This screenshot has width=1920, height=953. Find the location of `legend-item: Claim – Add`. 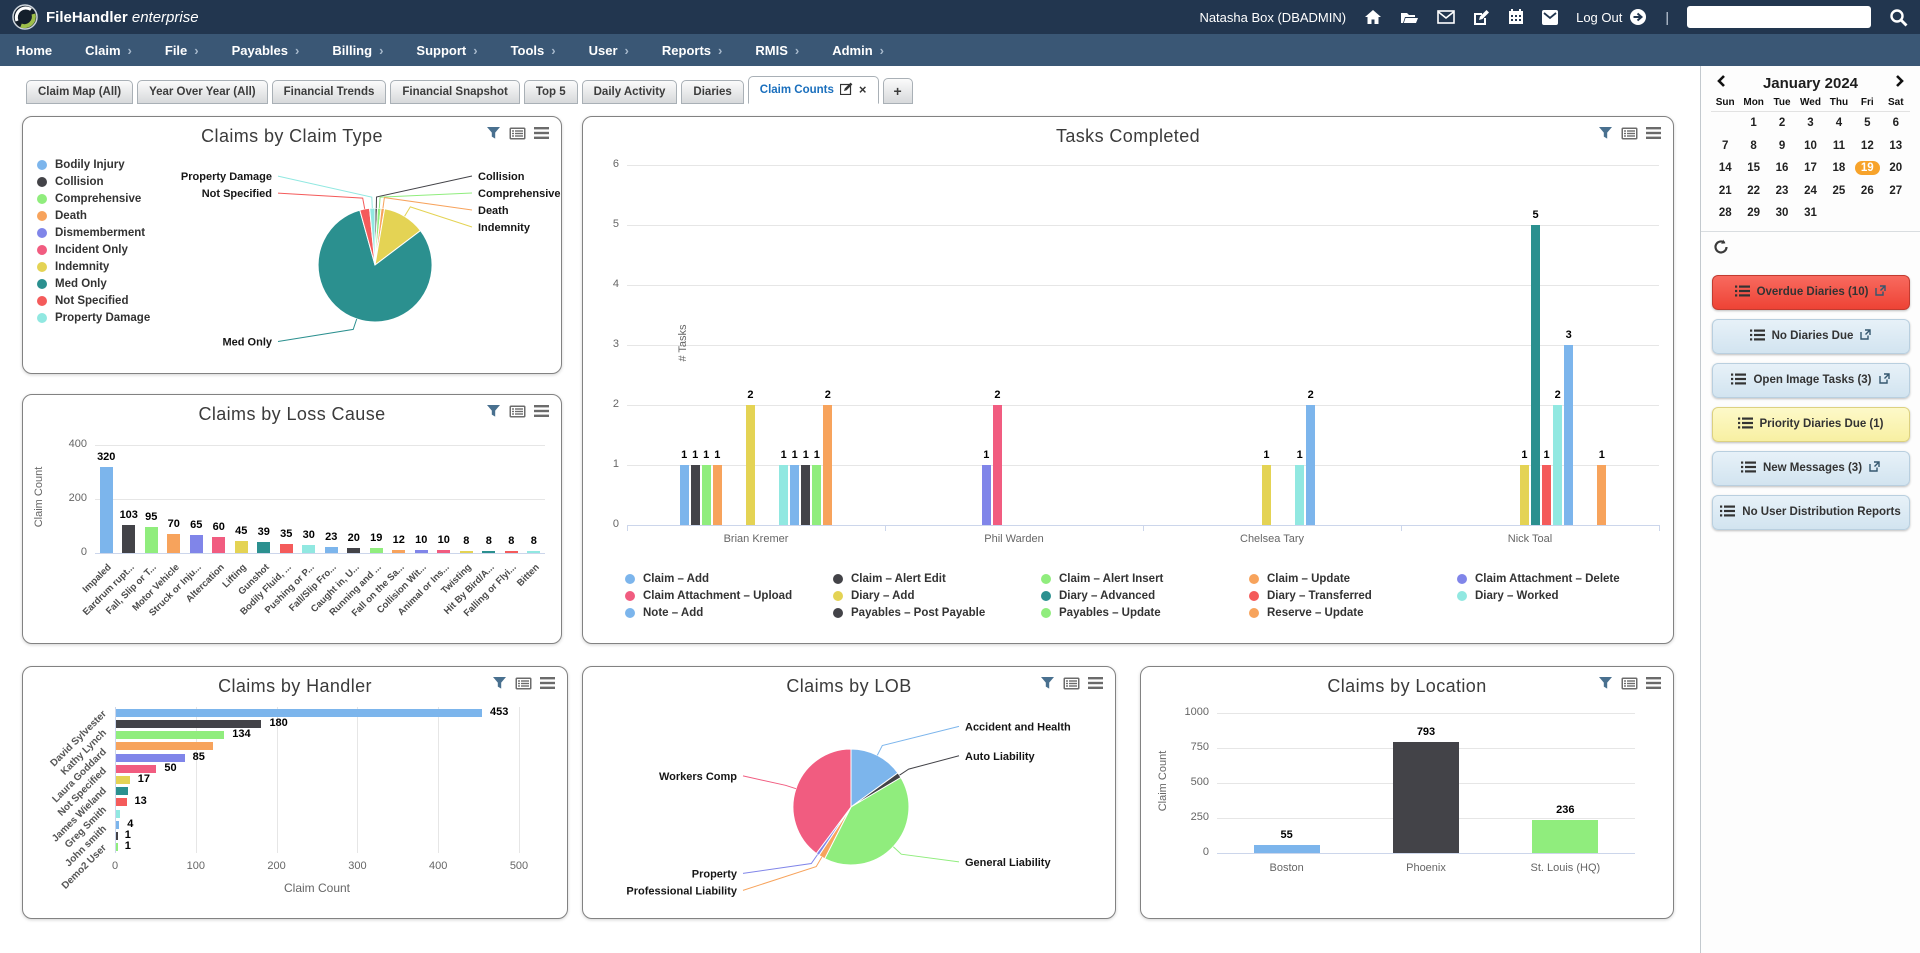

legend-item: Claim – Add is located at coordinates (729, 579).